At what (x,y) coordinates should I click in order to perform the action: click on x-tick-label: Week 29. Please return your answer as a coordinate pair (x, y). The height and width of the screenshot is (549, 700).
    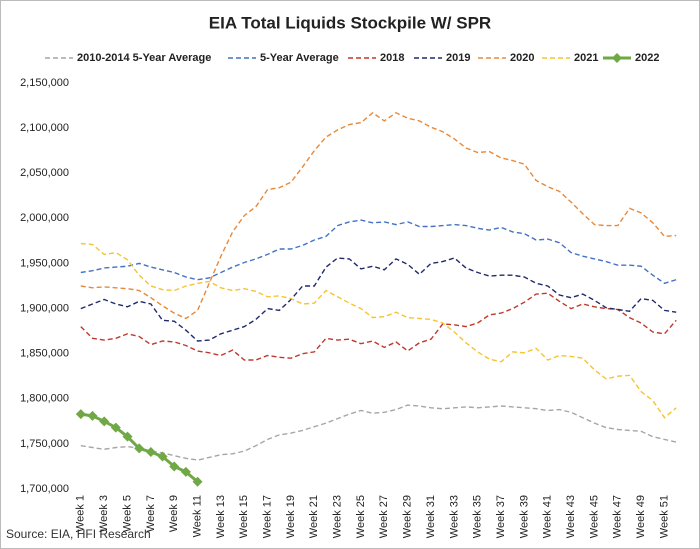
    Looking at the image, I should click on (408, 516).